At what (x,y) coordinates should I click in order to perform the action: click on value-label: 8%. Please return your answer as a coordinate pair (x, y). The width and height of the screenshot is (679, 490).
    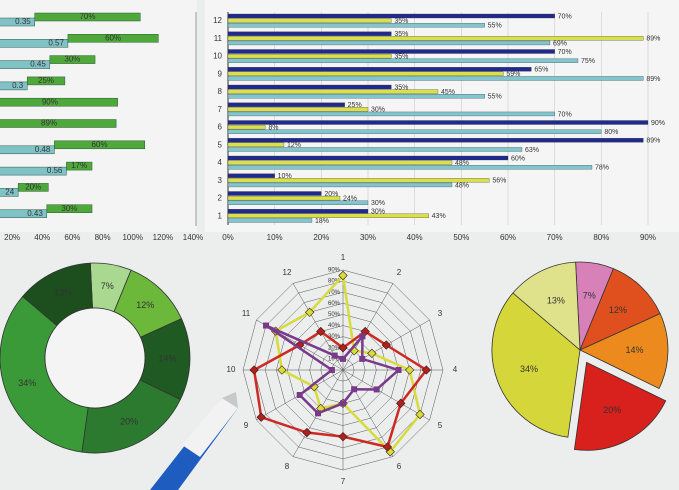
    Looking at the image, I should click on (273, 127).